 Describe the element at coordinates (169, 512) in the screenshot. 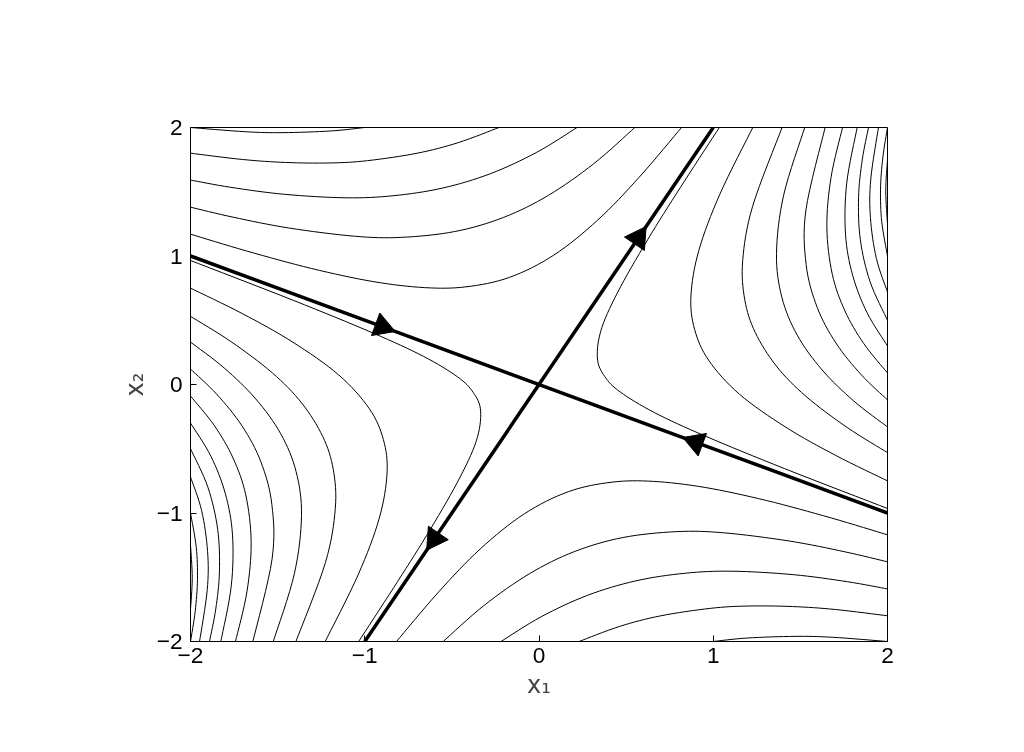

I see `y-tick-label: −1` at that location.